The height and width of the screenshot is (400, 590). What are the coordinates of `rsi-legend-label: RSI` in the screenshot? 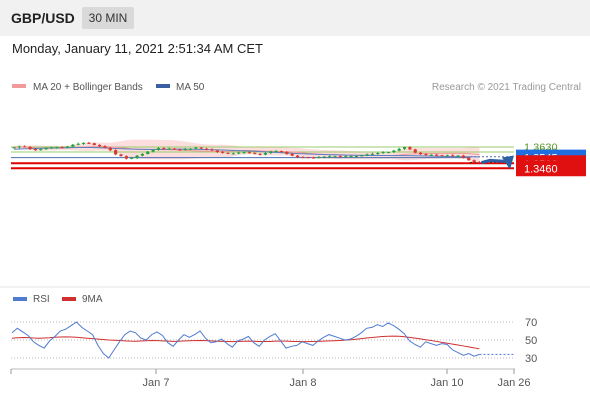 It's located at (41, 299).